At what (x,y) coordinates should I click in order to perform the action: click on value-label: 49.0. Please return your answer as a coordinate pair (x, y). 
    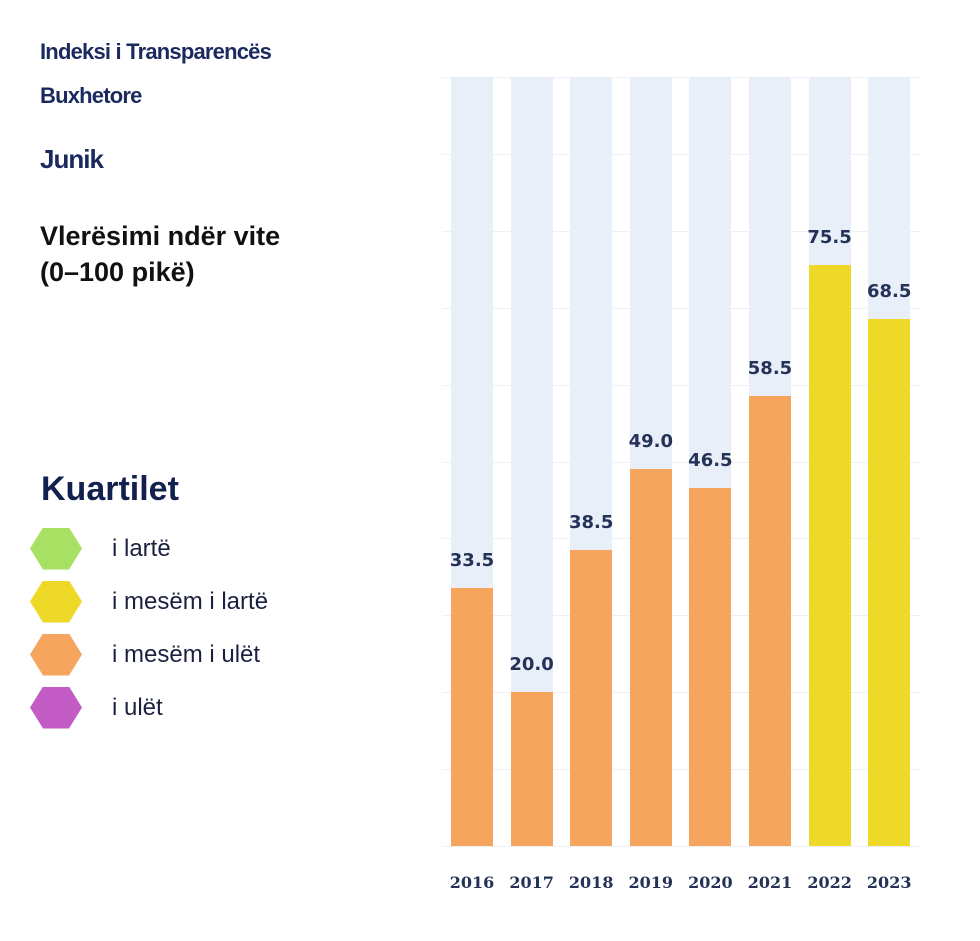
    Looking at the image, I should click on (650, 442).